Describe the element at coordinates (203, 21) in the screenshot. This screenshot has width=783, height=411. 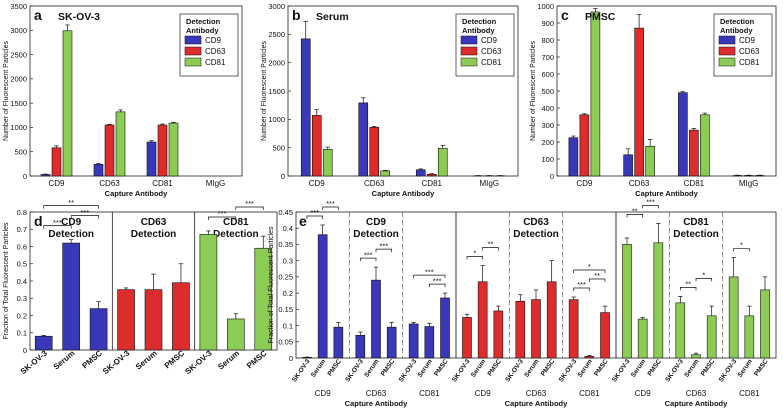
I see `legend-title: Detection` at that location.